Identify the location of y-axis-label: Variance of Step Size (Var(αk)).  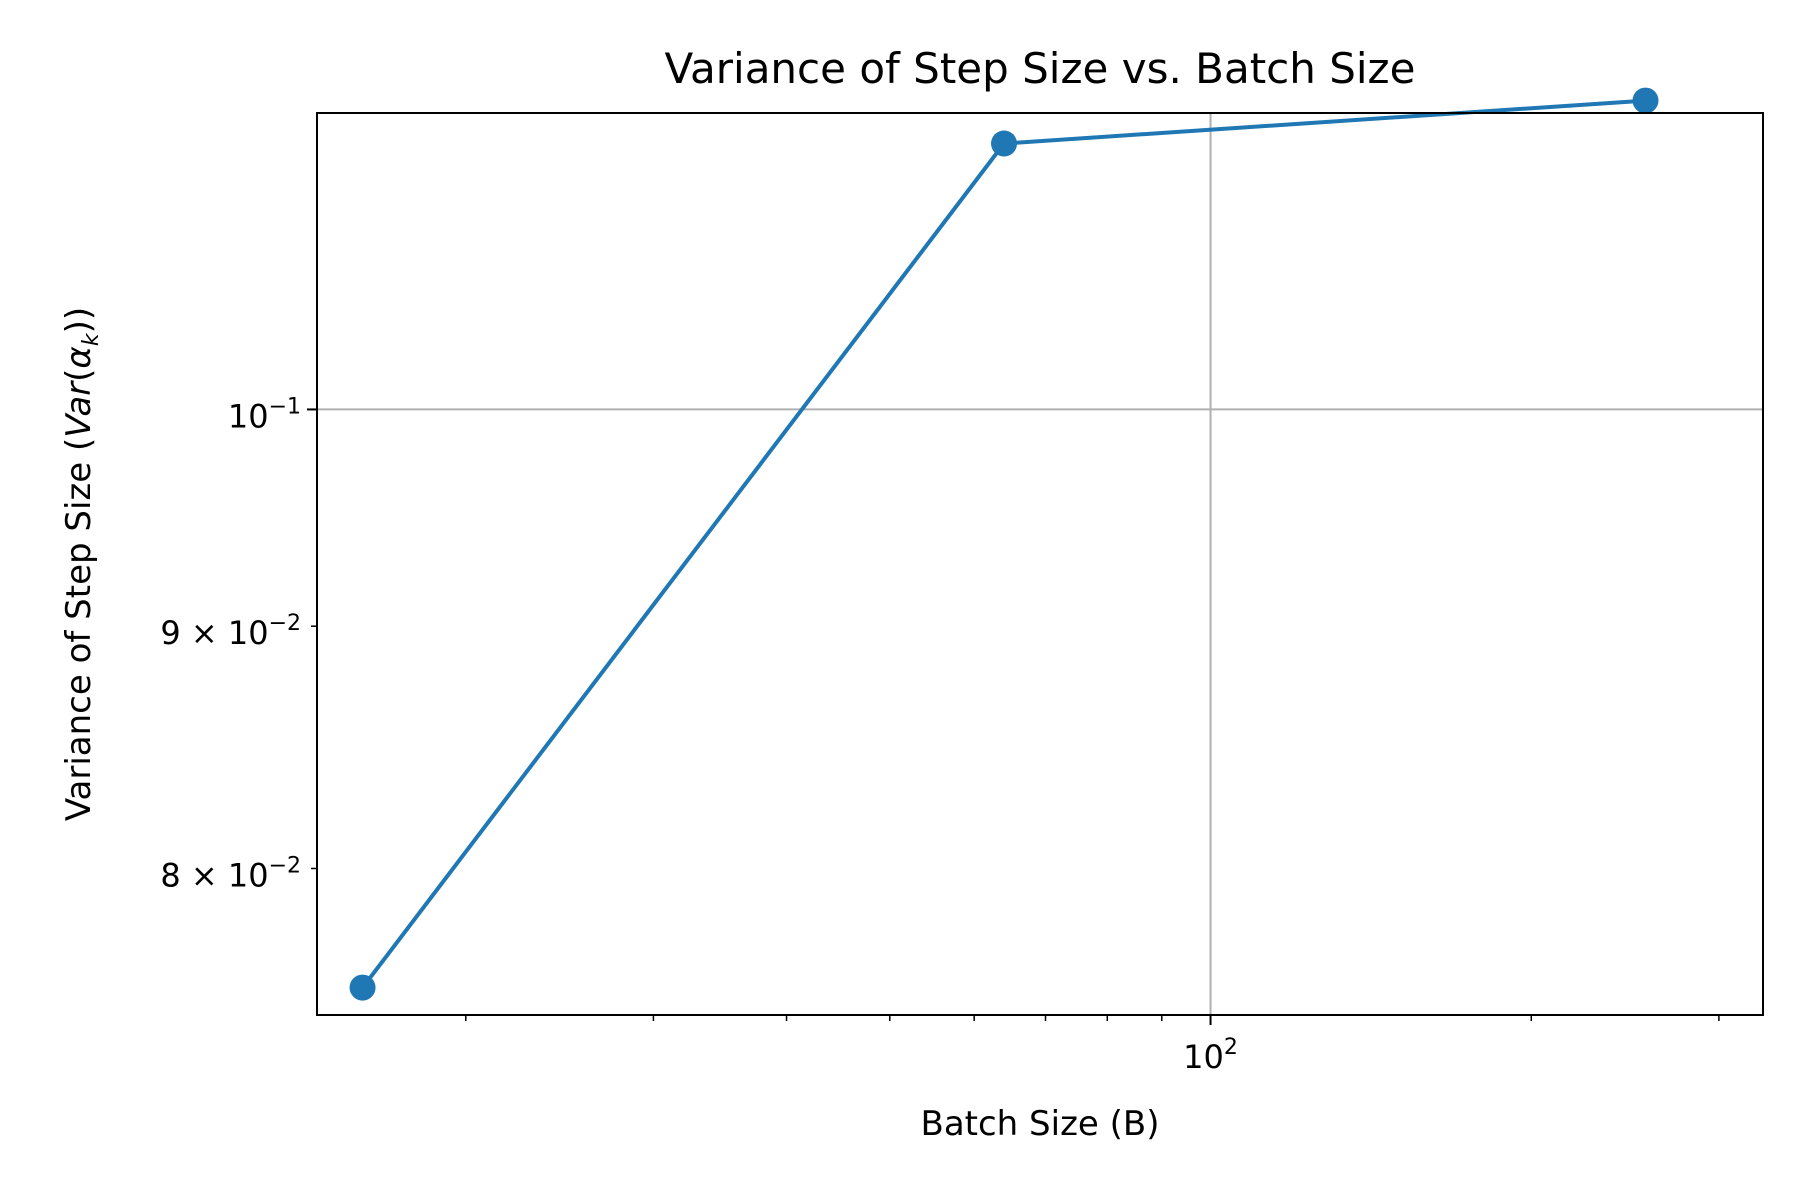
(81, 564).